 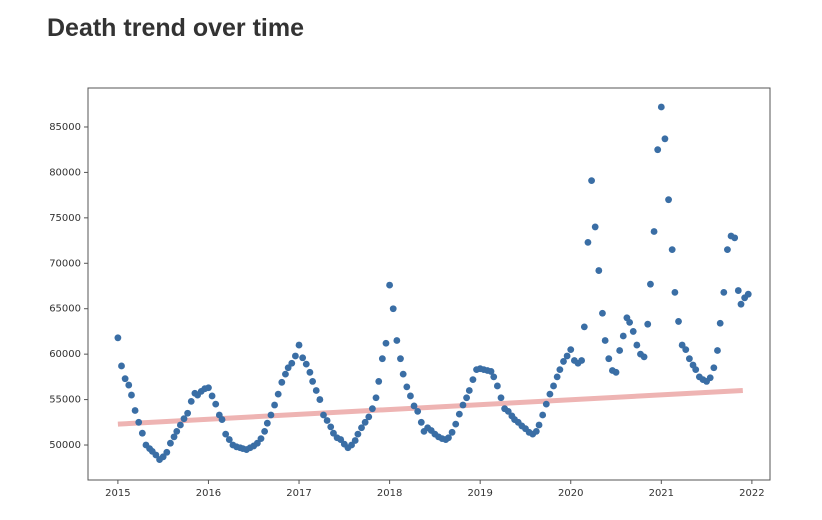 What do you see at coordinates (65, 127) in the screenshot?
I see `y-tick-label: 85000` at bounding box center [65, 127].